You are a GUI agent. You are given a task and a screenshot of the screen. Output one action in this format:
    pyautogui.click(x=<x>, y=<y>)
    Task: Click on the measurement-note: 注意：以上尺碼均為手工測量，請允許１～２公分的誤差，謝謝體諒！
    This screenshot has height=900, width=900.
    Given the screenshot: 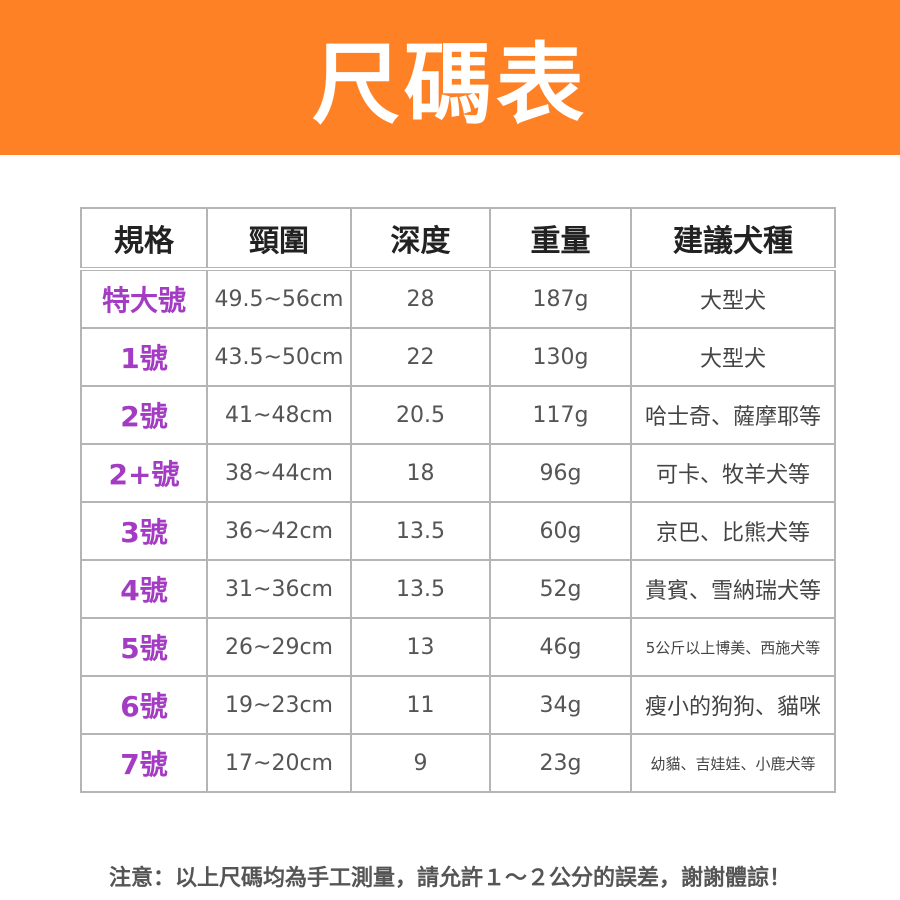 What is the action you would take?
    pyautogui.click(x=449, y=878)
    